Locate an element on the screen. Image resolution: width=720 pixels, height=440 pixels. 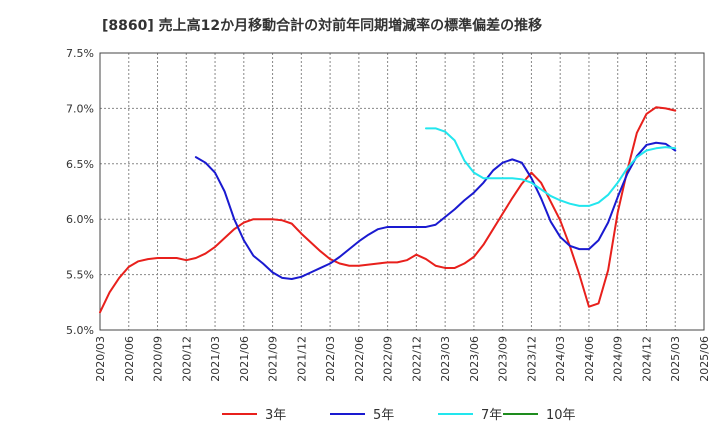
legend-label: 10年 is located at coordinates (561, 415).